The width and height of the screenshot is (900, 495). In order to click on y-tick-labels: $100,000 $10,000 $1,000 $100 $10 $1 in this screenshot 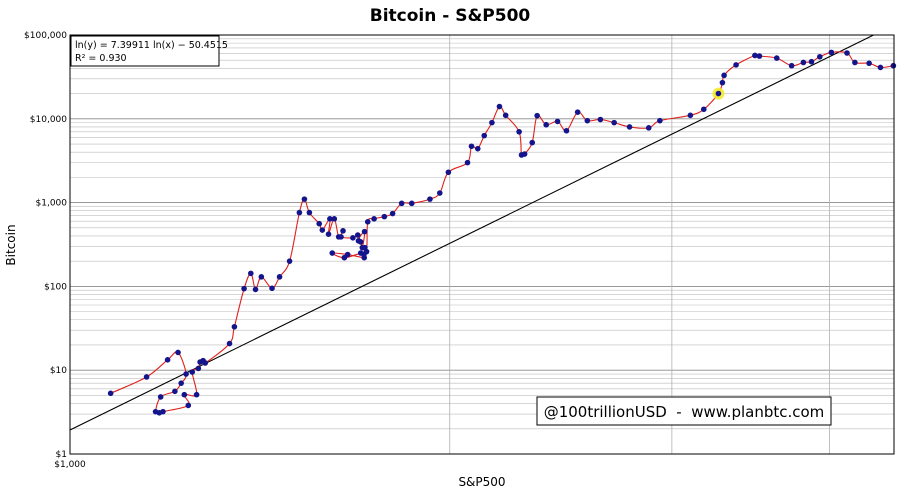, I will do `click(45, 245)`.